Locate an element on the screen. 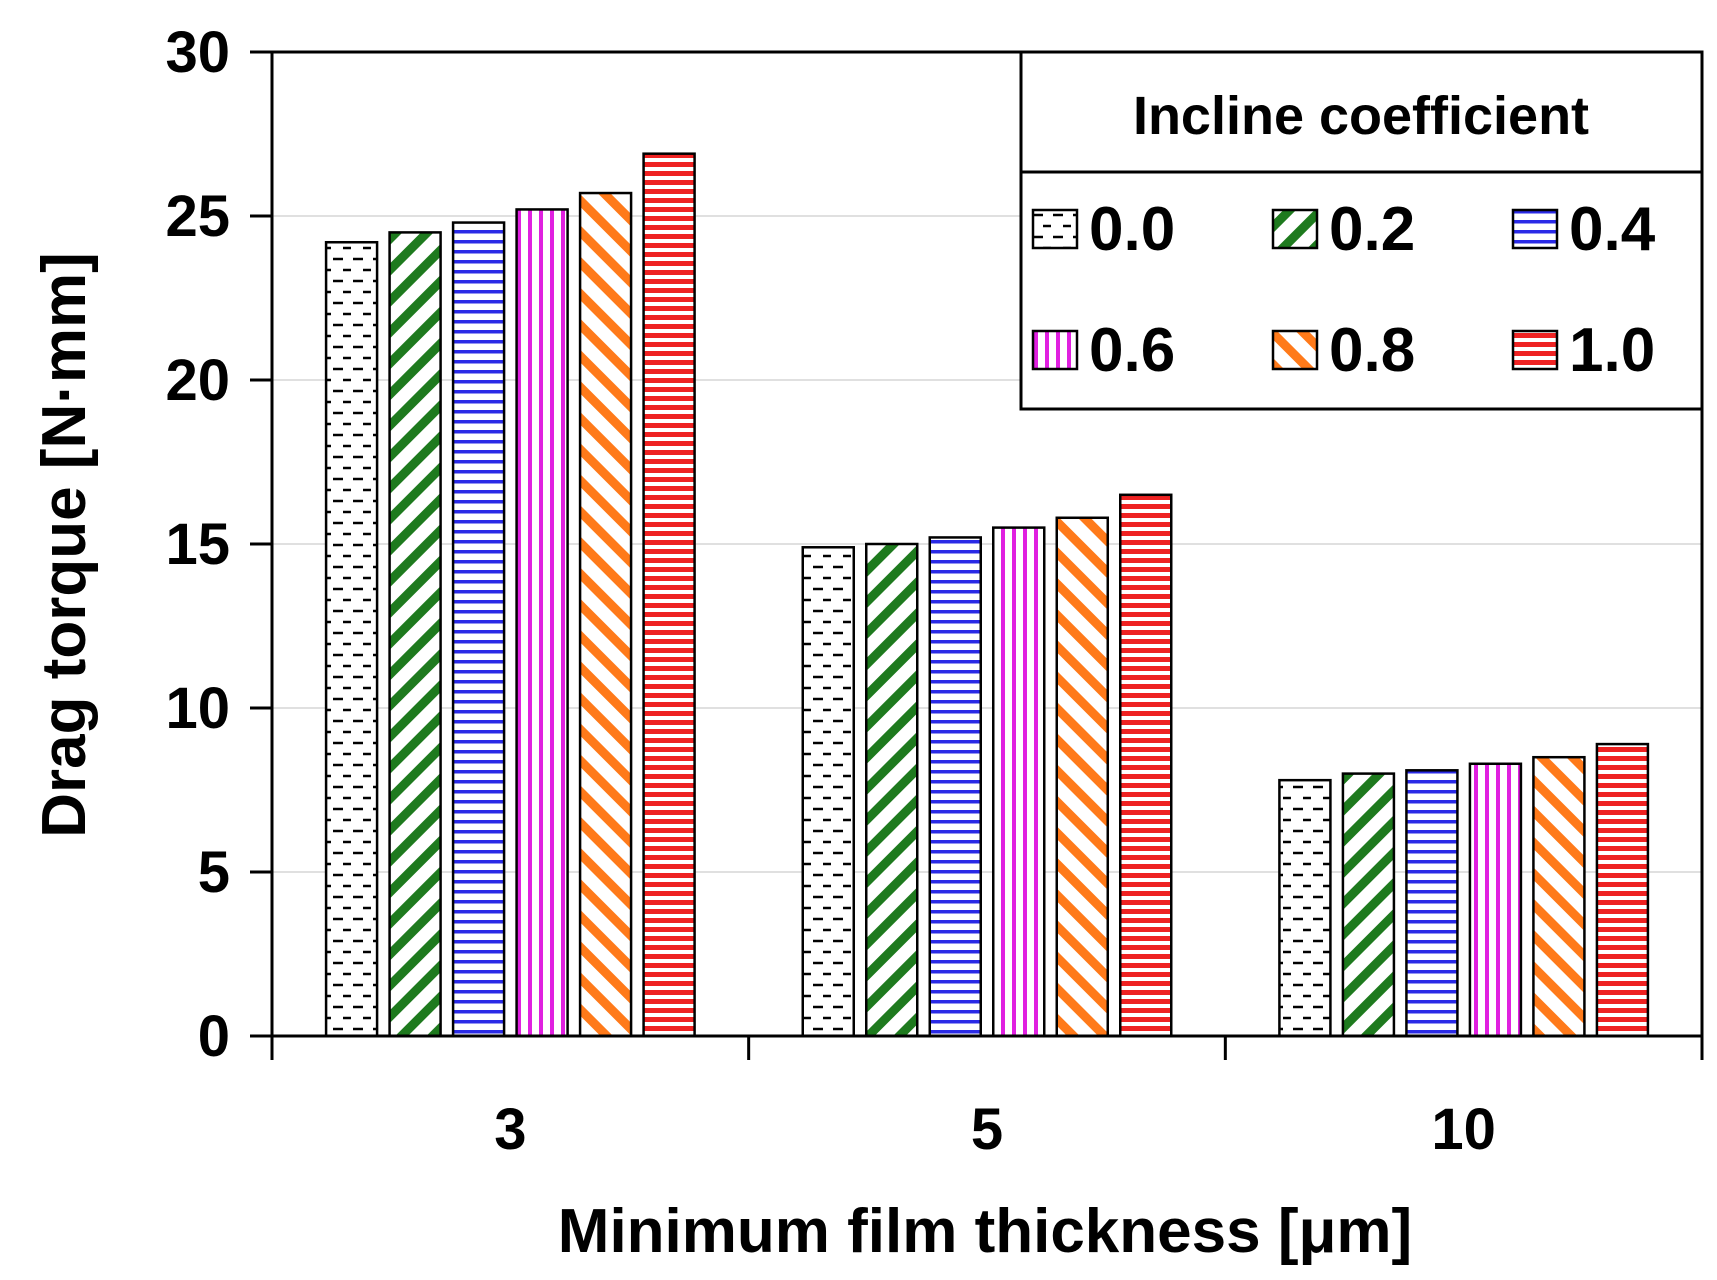 The height and width of the screenshot is (1280, 1717). bar-3-1.0 is located at coordinates (669, 595).